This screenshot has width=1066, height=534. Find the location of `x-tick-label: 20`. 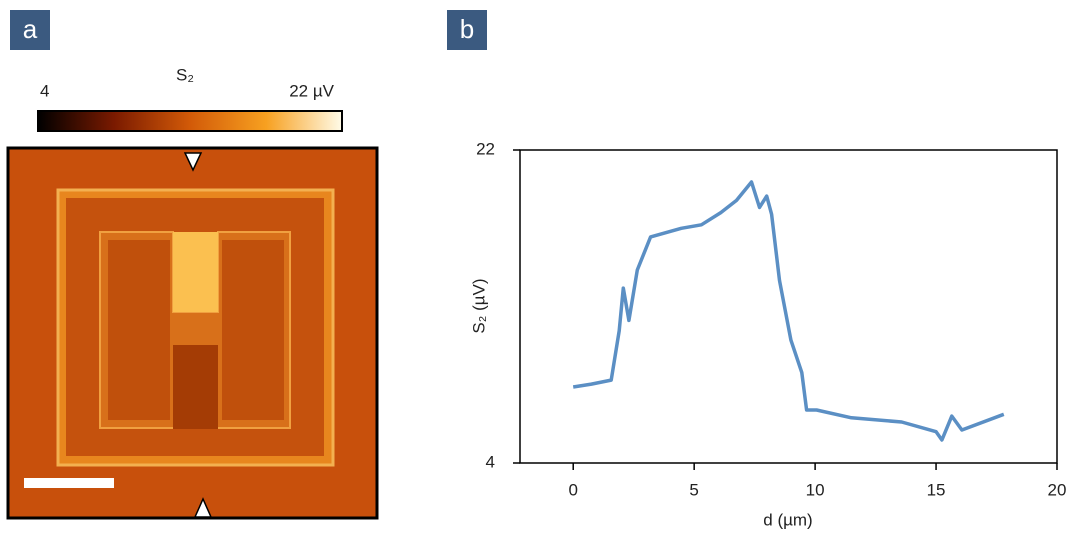

x-tick-label: 20 is located at coordinates (1057, 489).